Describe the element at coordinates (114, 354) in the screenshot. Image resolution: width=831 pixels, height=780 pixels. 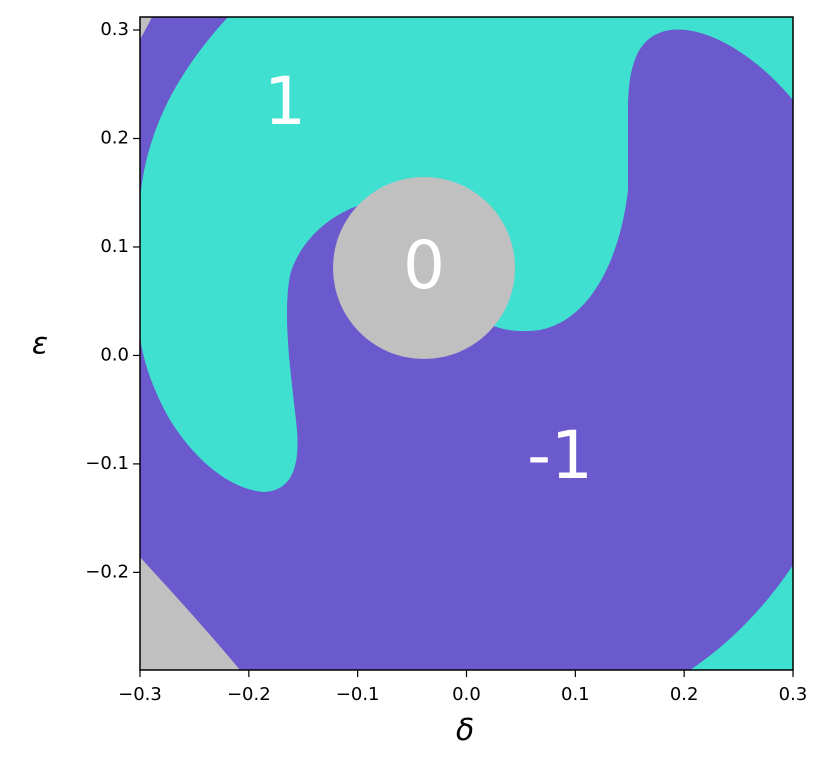
I see `y-tick-label: 0.0` at that location.